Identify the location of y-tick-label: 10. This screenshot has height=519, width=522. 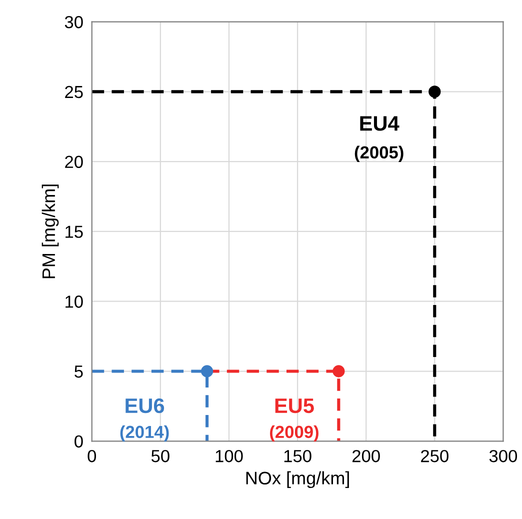
(74, 302).